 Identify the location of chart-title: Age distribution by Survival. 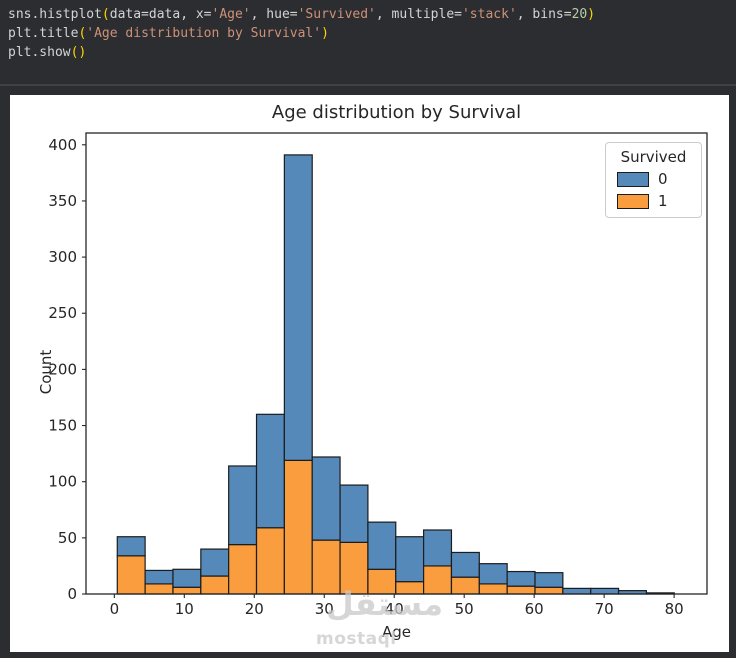
(396, 112).